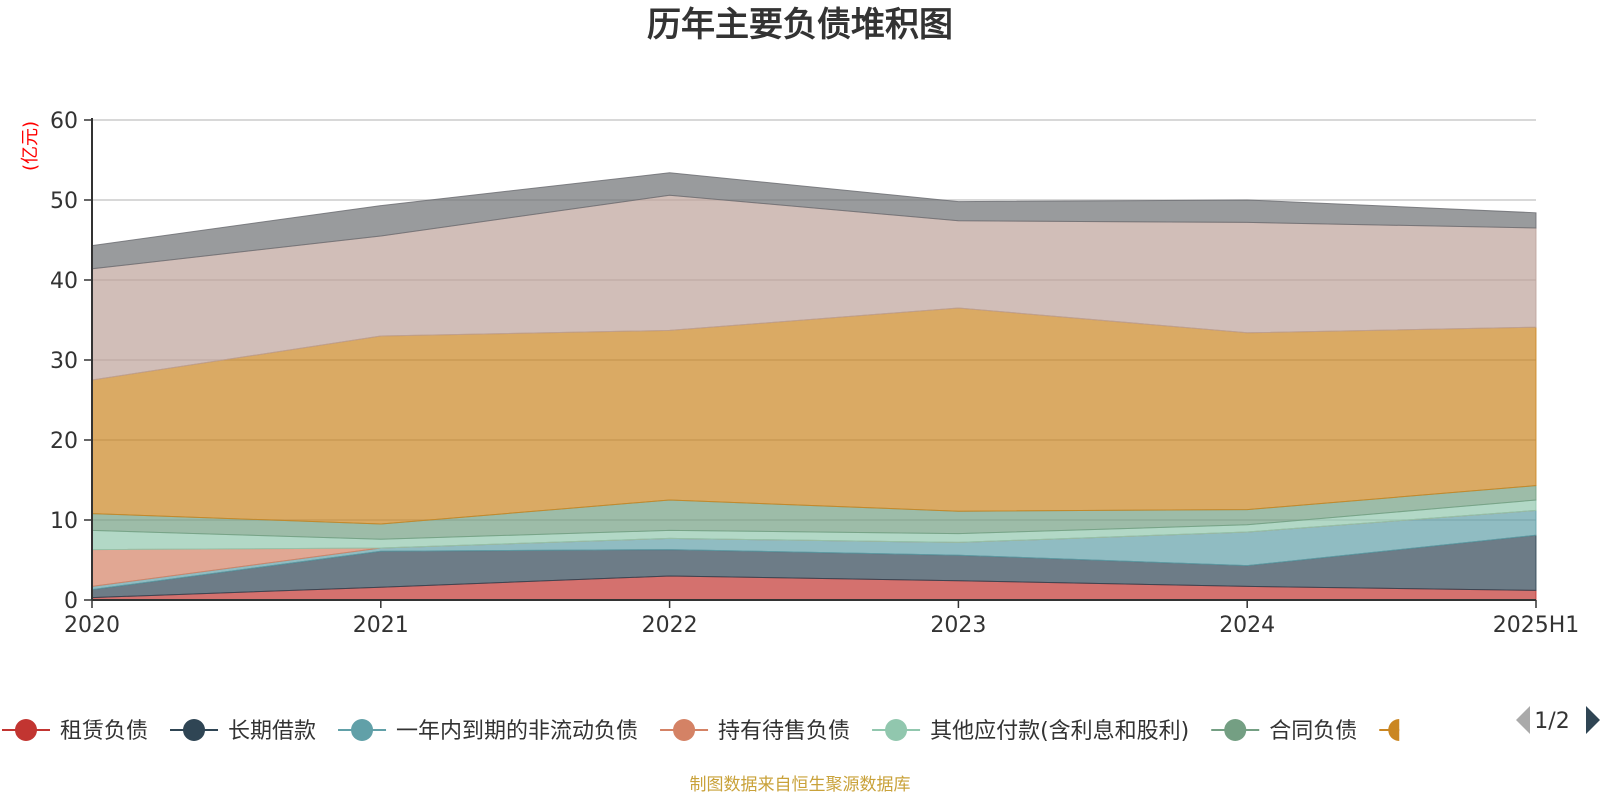  Describe the element at coordinates (64, 281) in the screenshot. I see `y-tick-label-40: 40` at that location.